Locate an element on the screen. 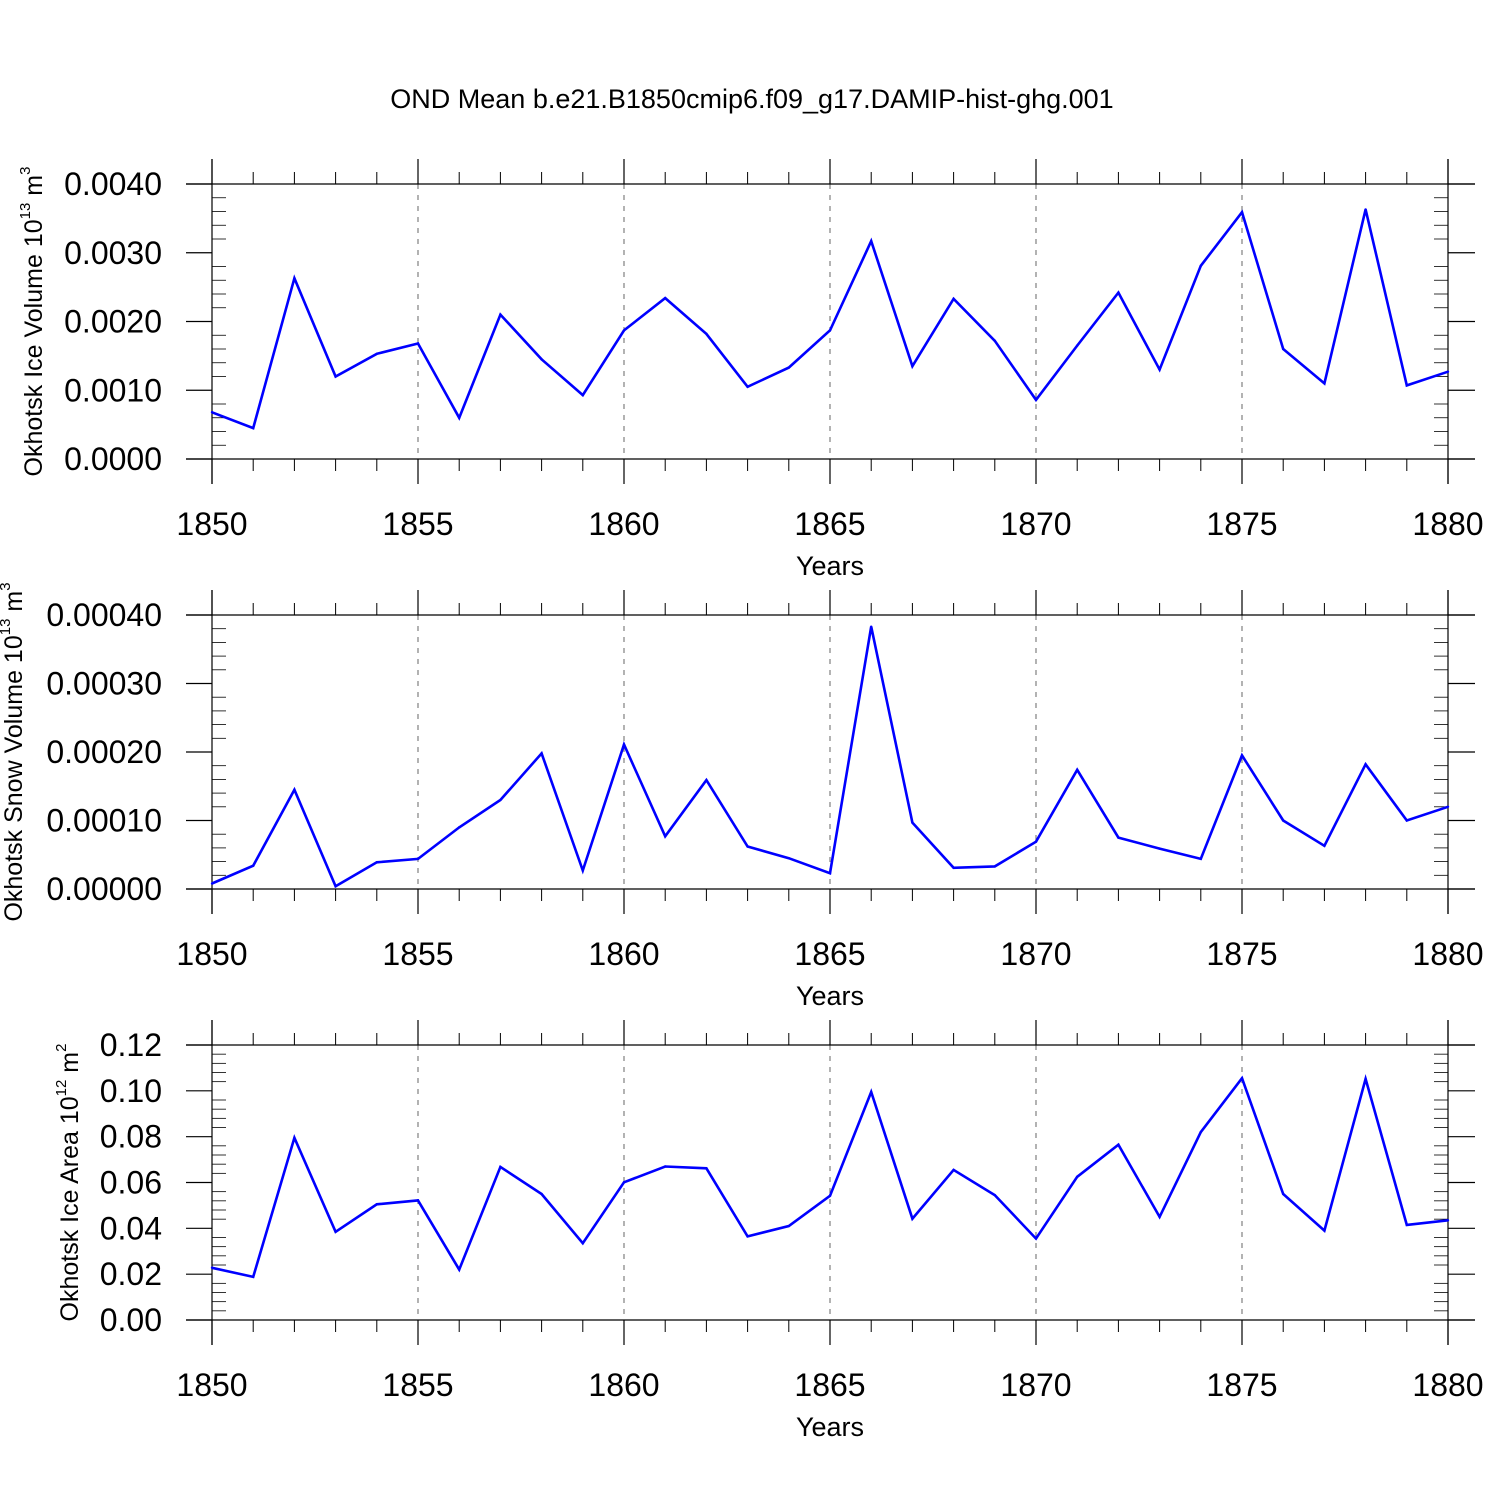 This screenshot has height=1500, width=1500. y-axis-label: Okhotsk Ice Area 1012 m2 is located at coordinates (68, 1183).